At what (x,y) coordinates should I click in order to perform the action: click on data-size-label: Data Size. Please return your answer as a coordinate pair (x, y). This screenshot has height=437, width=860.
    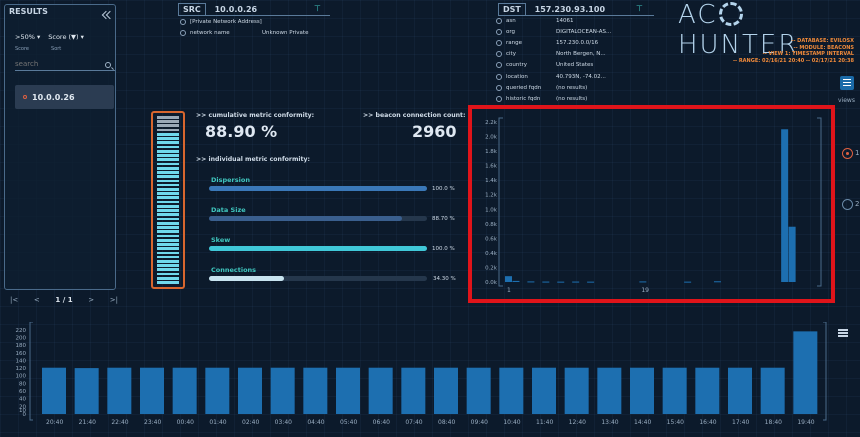
    Looking at the image, I should click on (228, 210).